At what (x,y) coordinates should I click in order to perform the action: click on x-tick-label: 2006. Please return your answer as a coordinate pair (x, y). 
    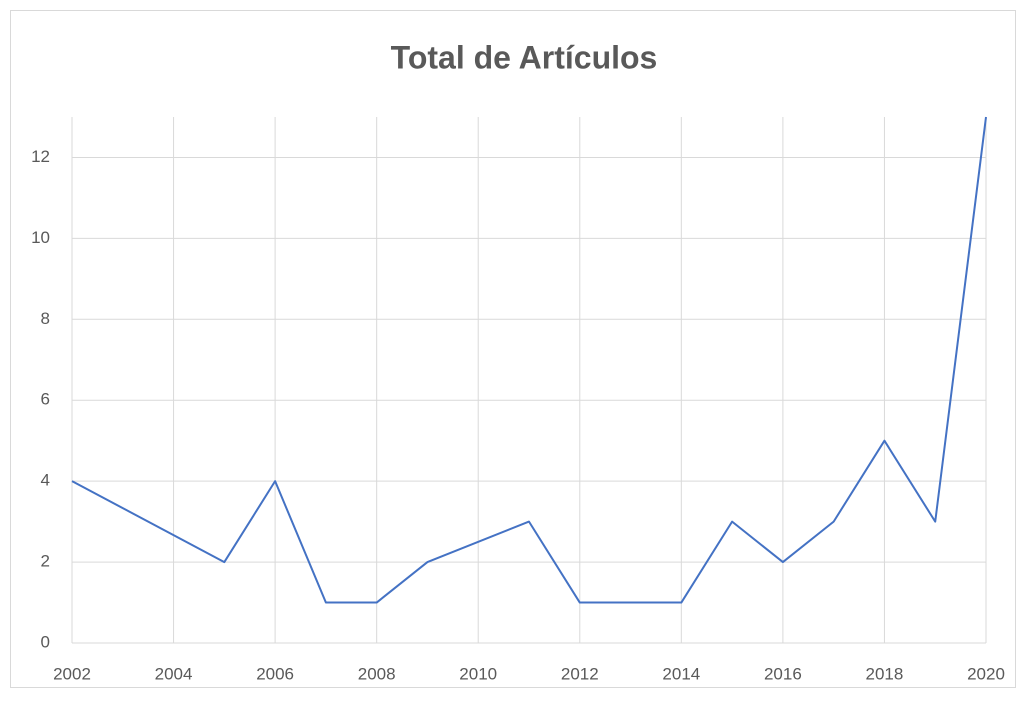
    Looking at the image, I should click on (275, 673).